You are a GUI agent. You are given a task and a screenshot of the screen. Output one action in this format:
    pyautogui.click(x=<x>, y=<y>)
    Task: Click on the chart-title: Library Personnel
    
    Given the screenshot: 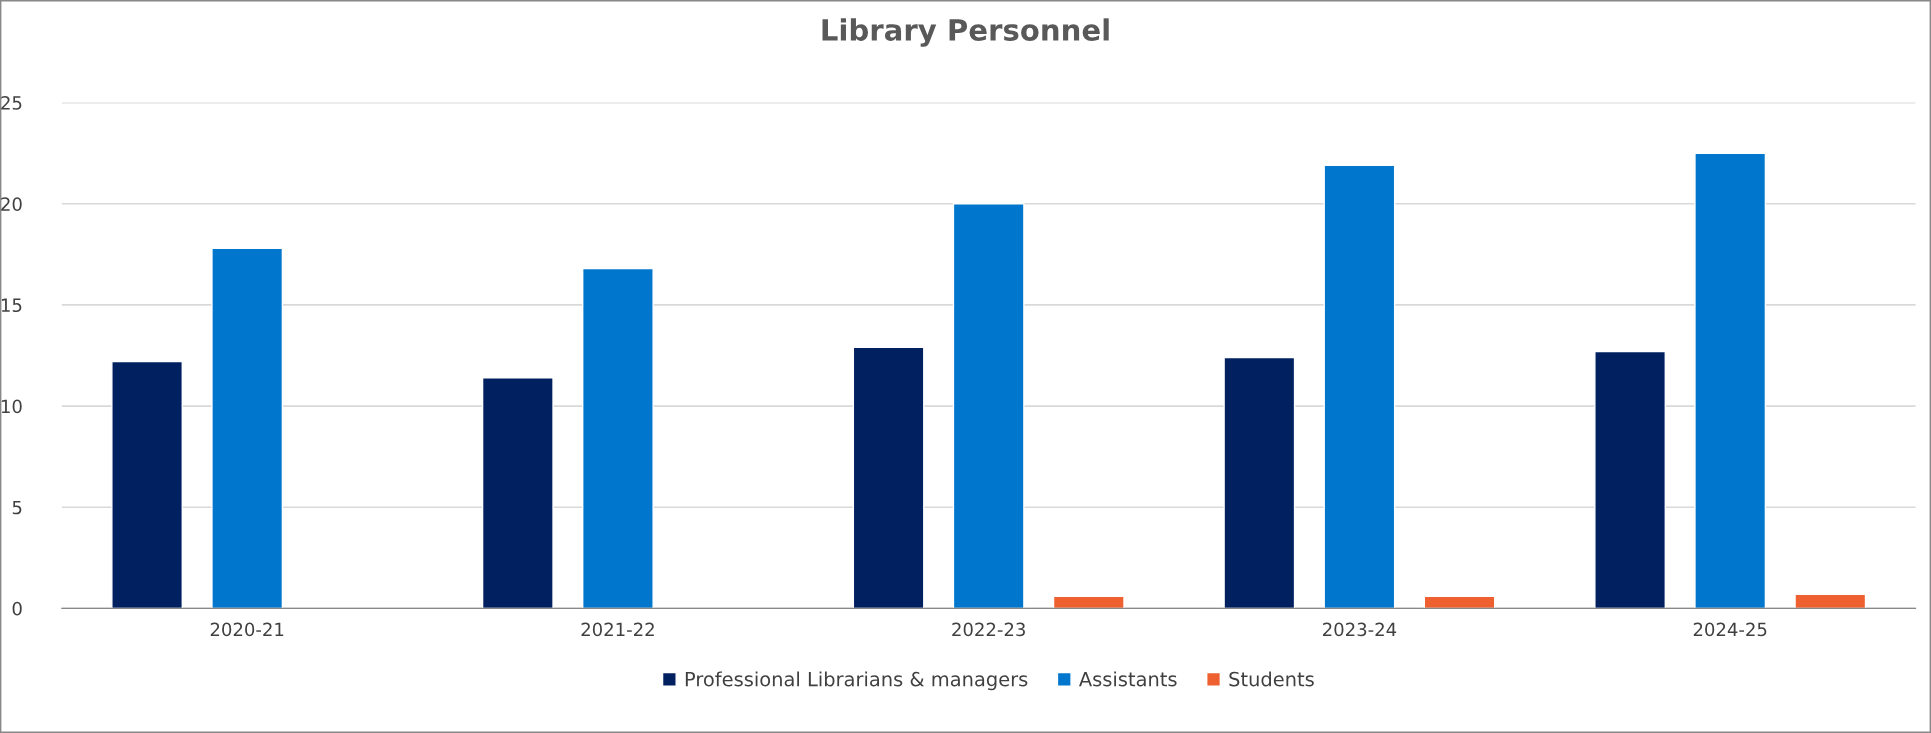 What is the action you would take?
    pyautogui.click(x=965, y=32)
    